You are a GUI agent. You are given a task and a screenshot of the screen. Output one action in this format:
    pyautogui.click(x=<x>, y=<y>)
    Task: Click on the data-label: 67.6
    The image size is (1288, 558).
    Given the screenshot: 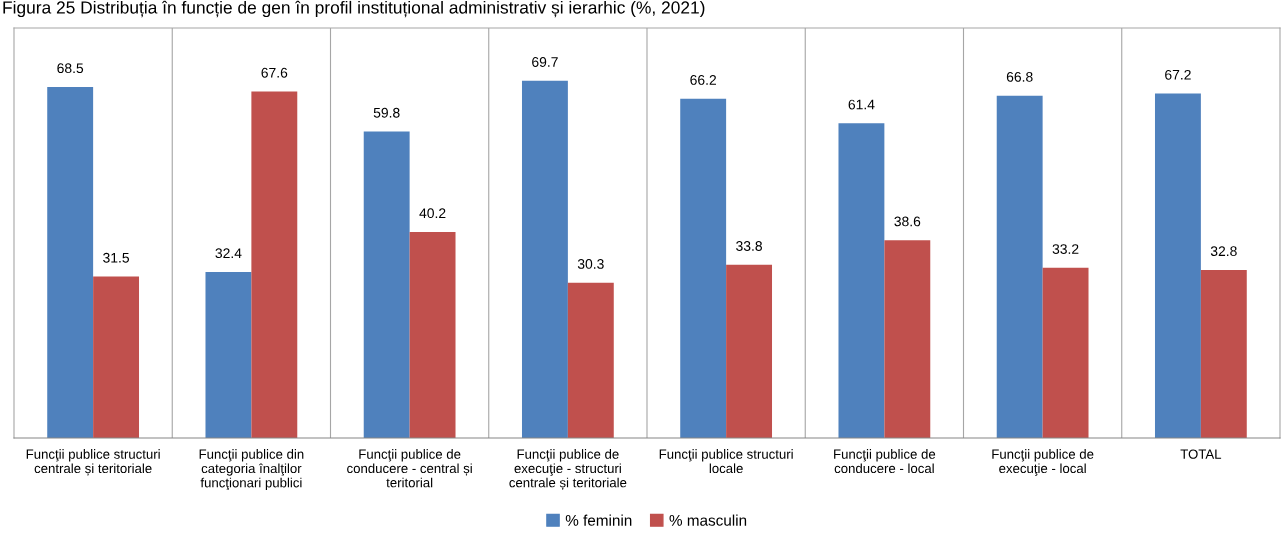 What is the action you would take?
    pyautogui.click(x=274, y=72)
    